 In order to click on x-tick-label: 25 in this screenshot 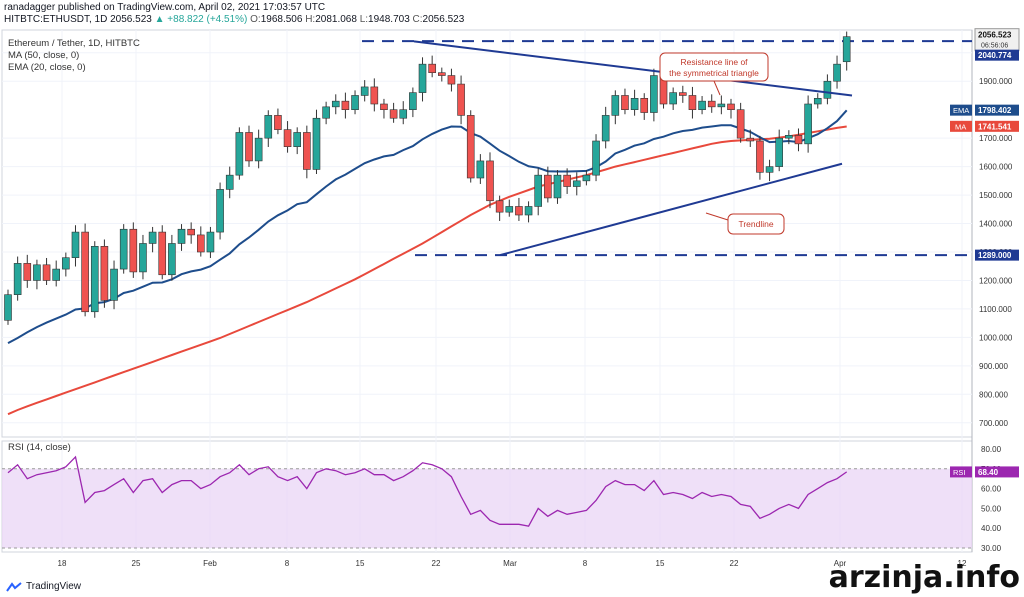, I will do `click(136, 563)`.